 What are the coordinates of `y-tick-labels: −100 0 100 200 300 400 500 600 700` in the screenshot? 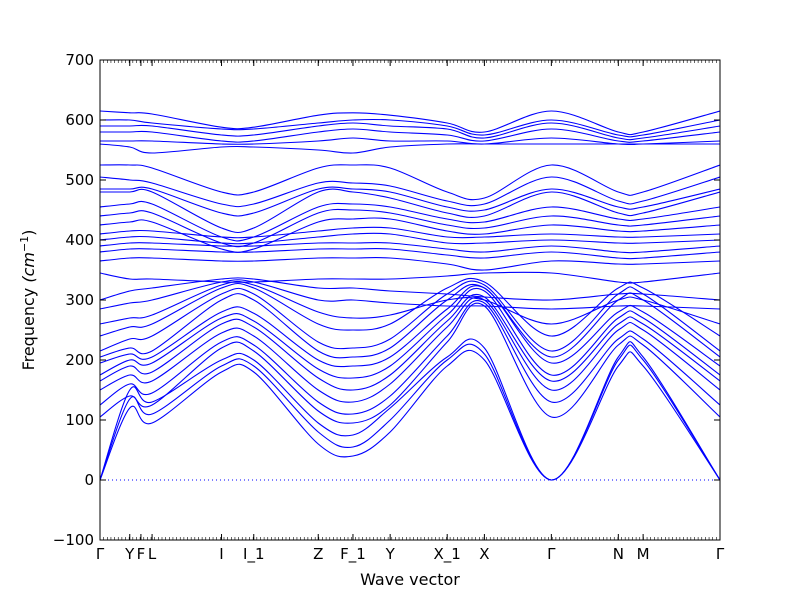 It's located at (73, 300).